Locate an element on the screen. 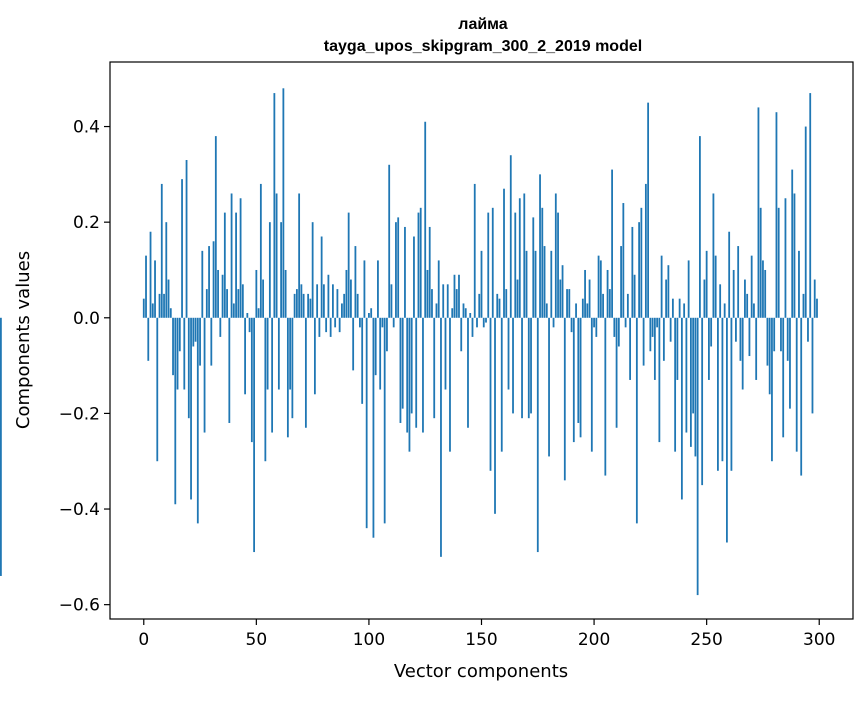 The height and width of the screenshot is (701, 867). x-tick-label: 300 is located at coordinates (819, 640).